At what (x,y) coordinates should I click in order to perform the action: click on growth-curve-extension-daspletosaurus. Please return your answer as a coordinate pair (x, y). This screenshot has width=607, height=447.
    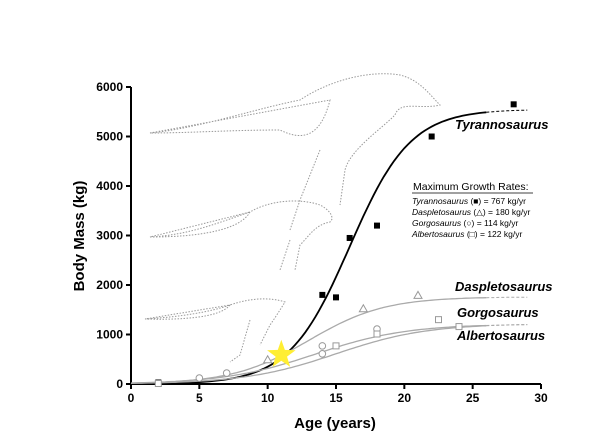
    Looking at the image, I should click on (507, 297).